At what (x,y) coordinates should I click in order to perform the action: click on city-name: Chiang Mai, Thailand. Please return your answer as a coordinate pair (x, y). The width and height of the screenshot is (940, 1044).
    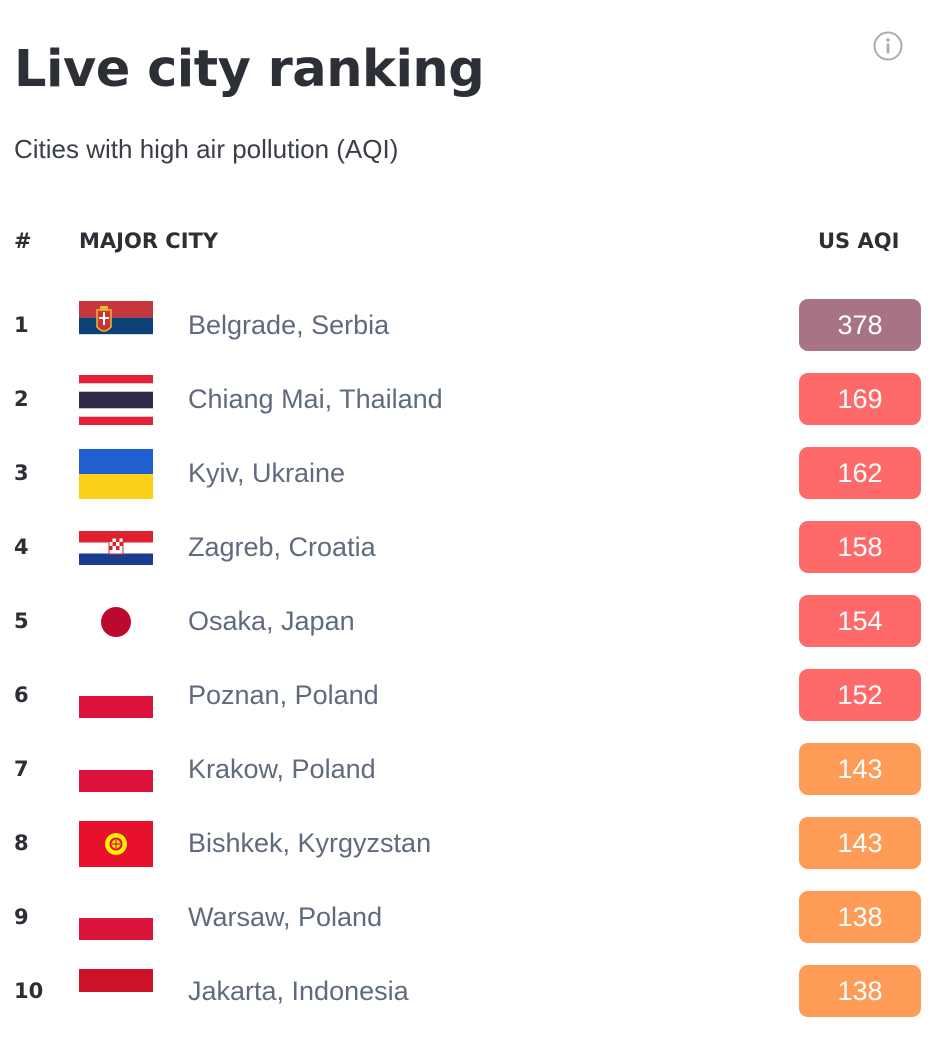
    Looking at the image, I should click on (315, 399).